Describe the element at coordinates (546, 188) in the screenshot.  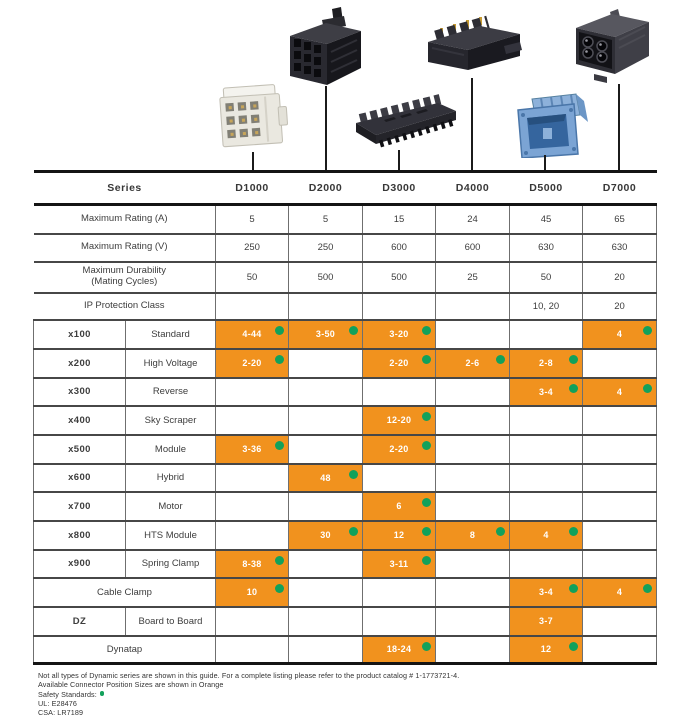
I see `column-header-d5000: D5000` at that location.